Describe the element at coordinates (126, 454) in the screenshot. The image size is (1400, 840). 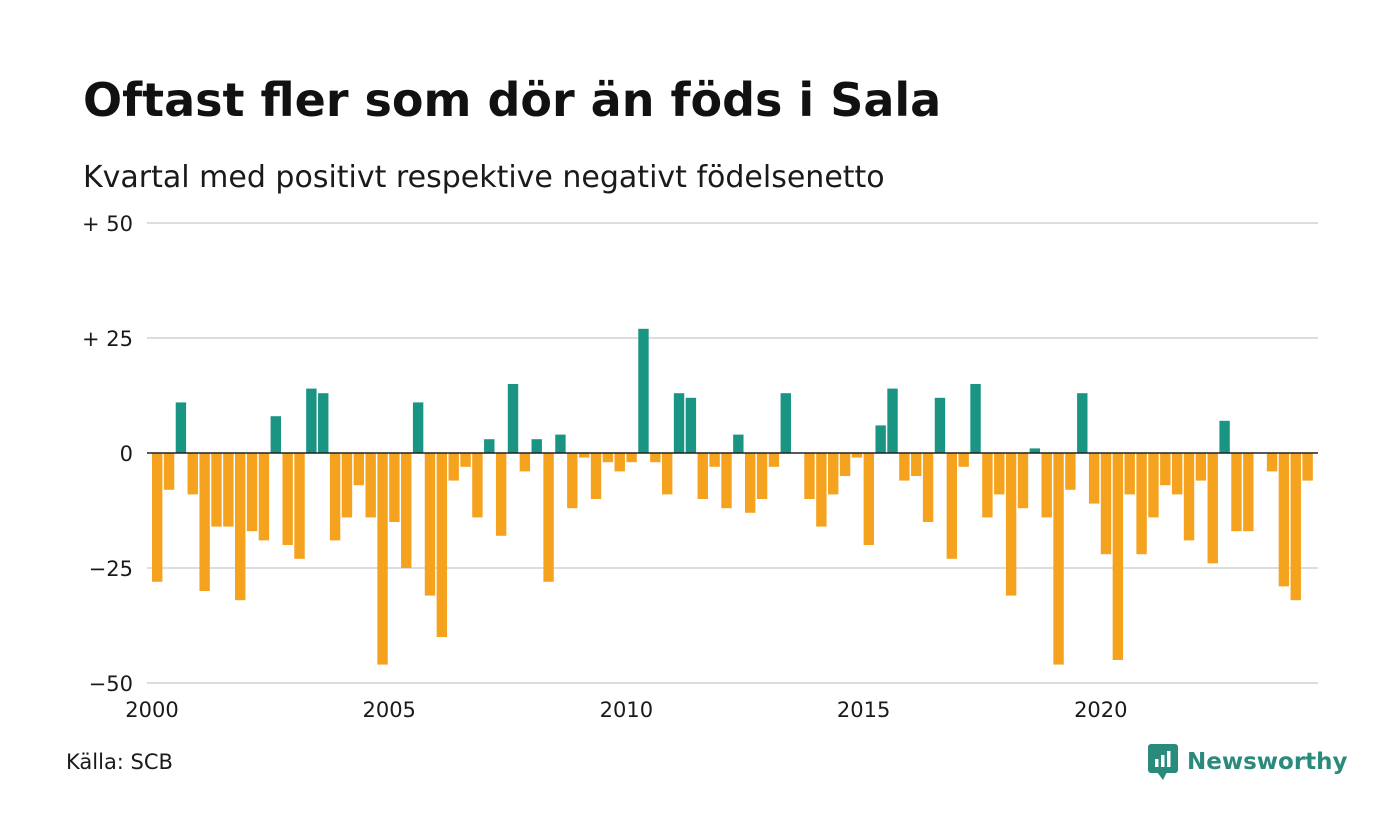
I see `y-tick-label: 0` at that location.